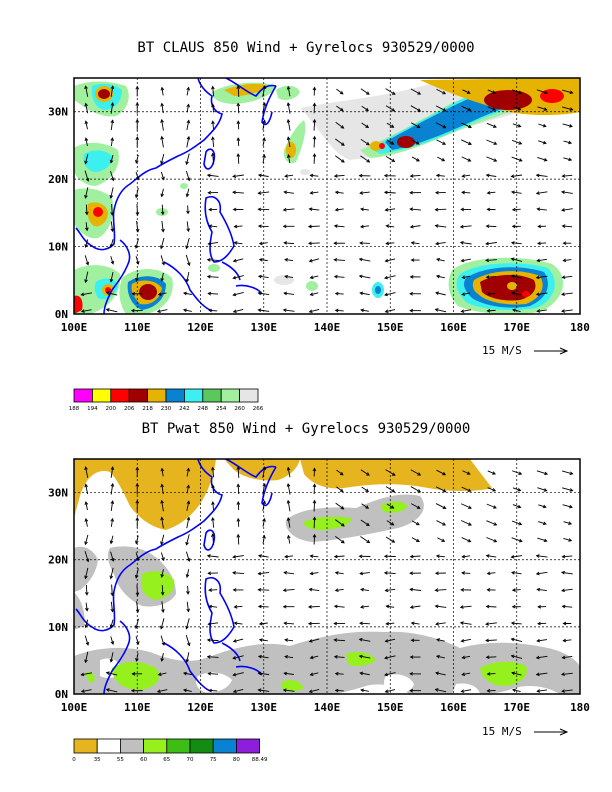  Describe the element at coordinates (190, 760) in the screenshot. I see `colorbar-label: 70` at that location.